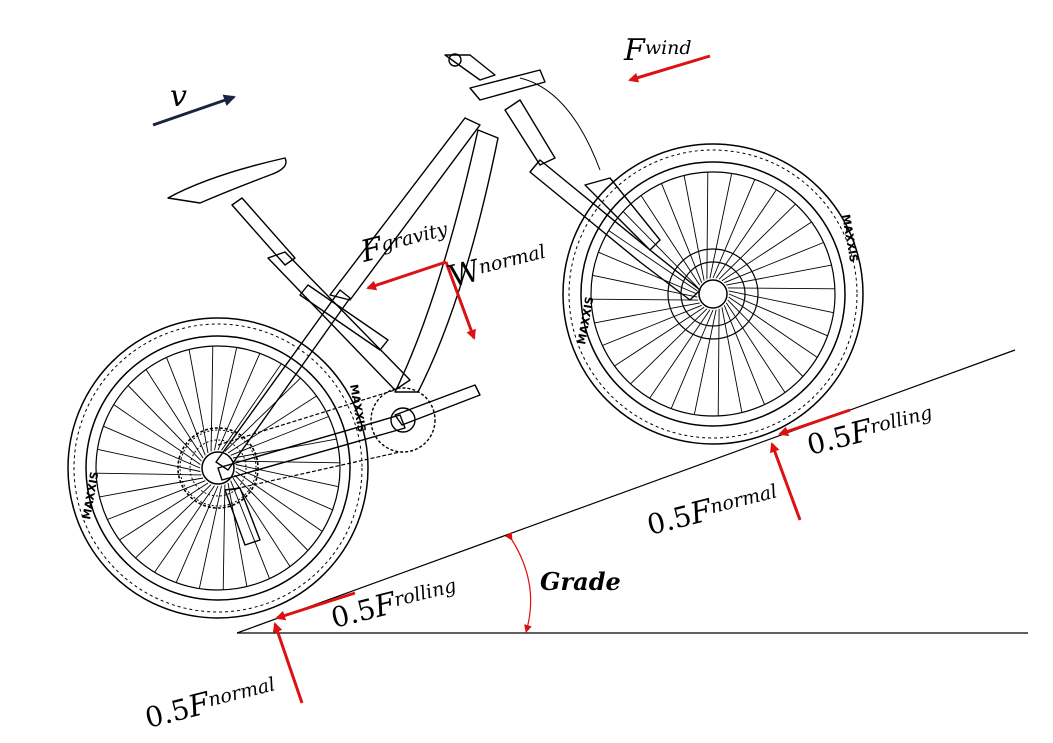 The width and height of the screenshot is (1053, 743). I want to click on chainring, so click(403, 420).